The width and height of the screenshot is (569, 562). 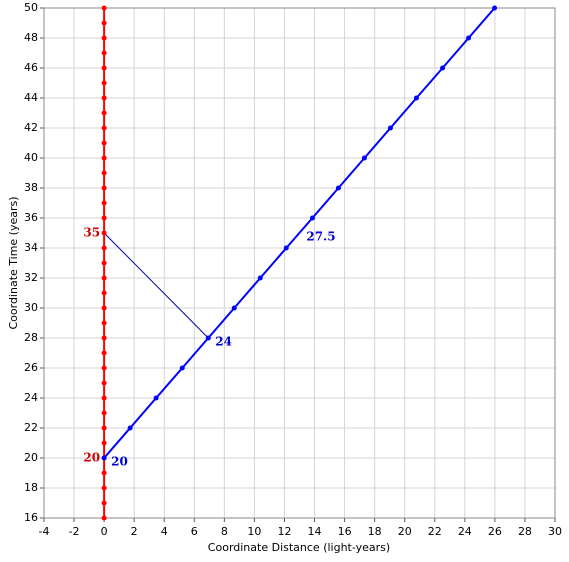 What do you see at coordinates (254, 531) in the screenshot?
I see `x-tick-label: 10` at bounding box center [254, 531].